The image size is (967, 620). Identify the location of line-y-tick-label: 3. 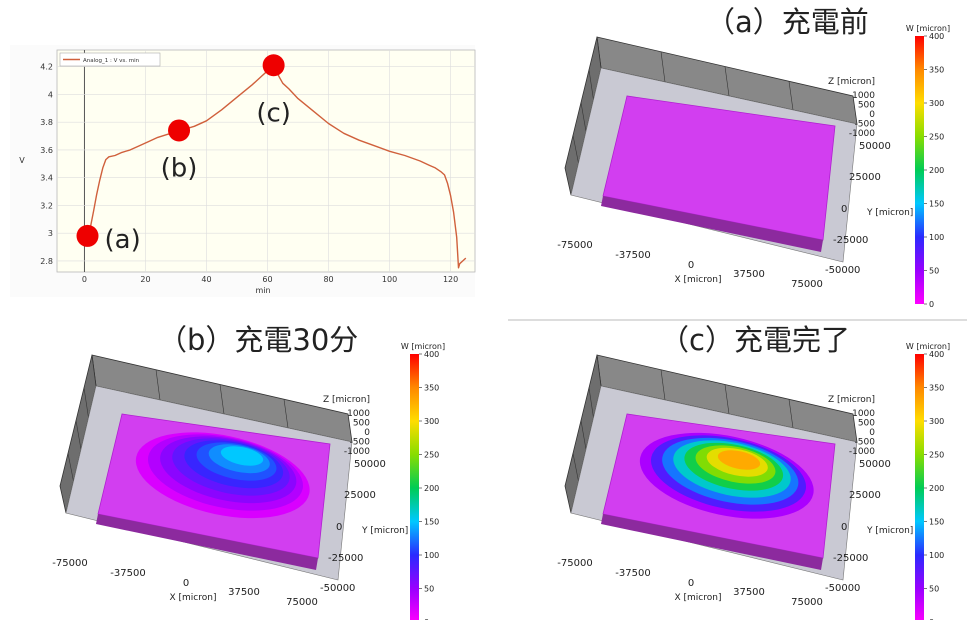
(50, 233).